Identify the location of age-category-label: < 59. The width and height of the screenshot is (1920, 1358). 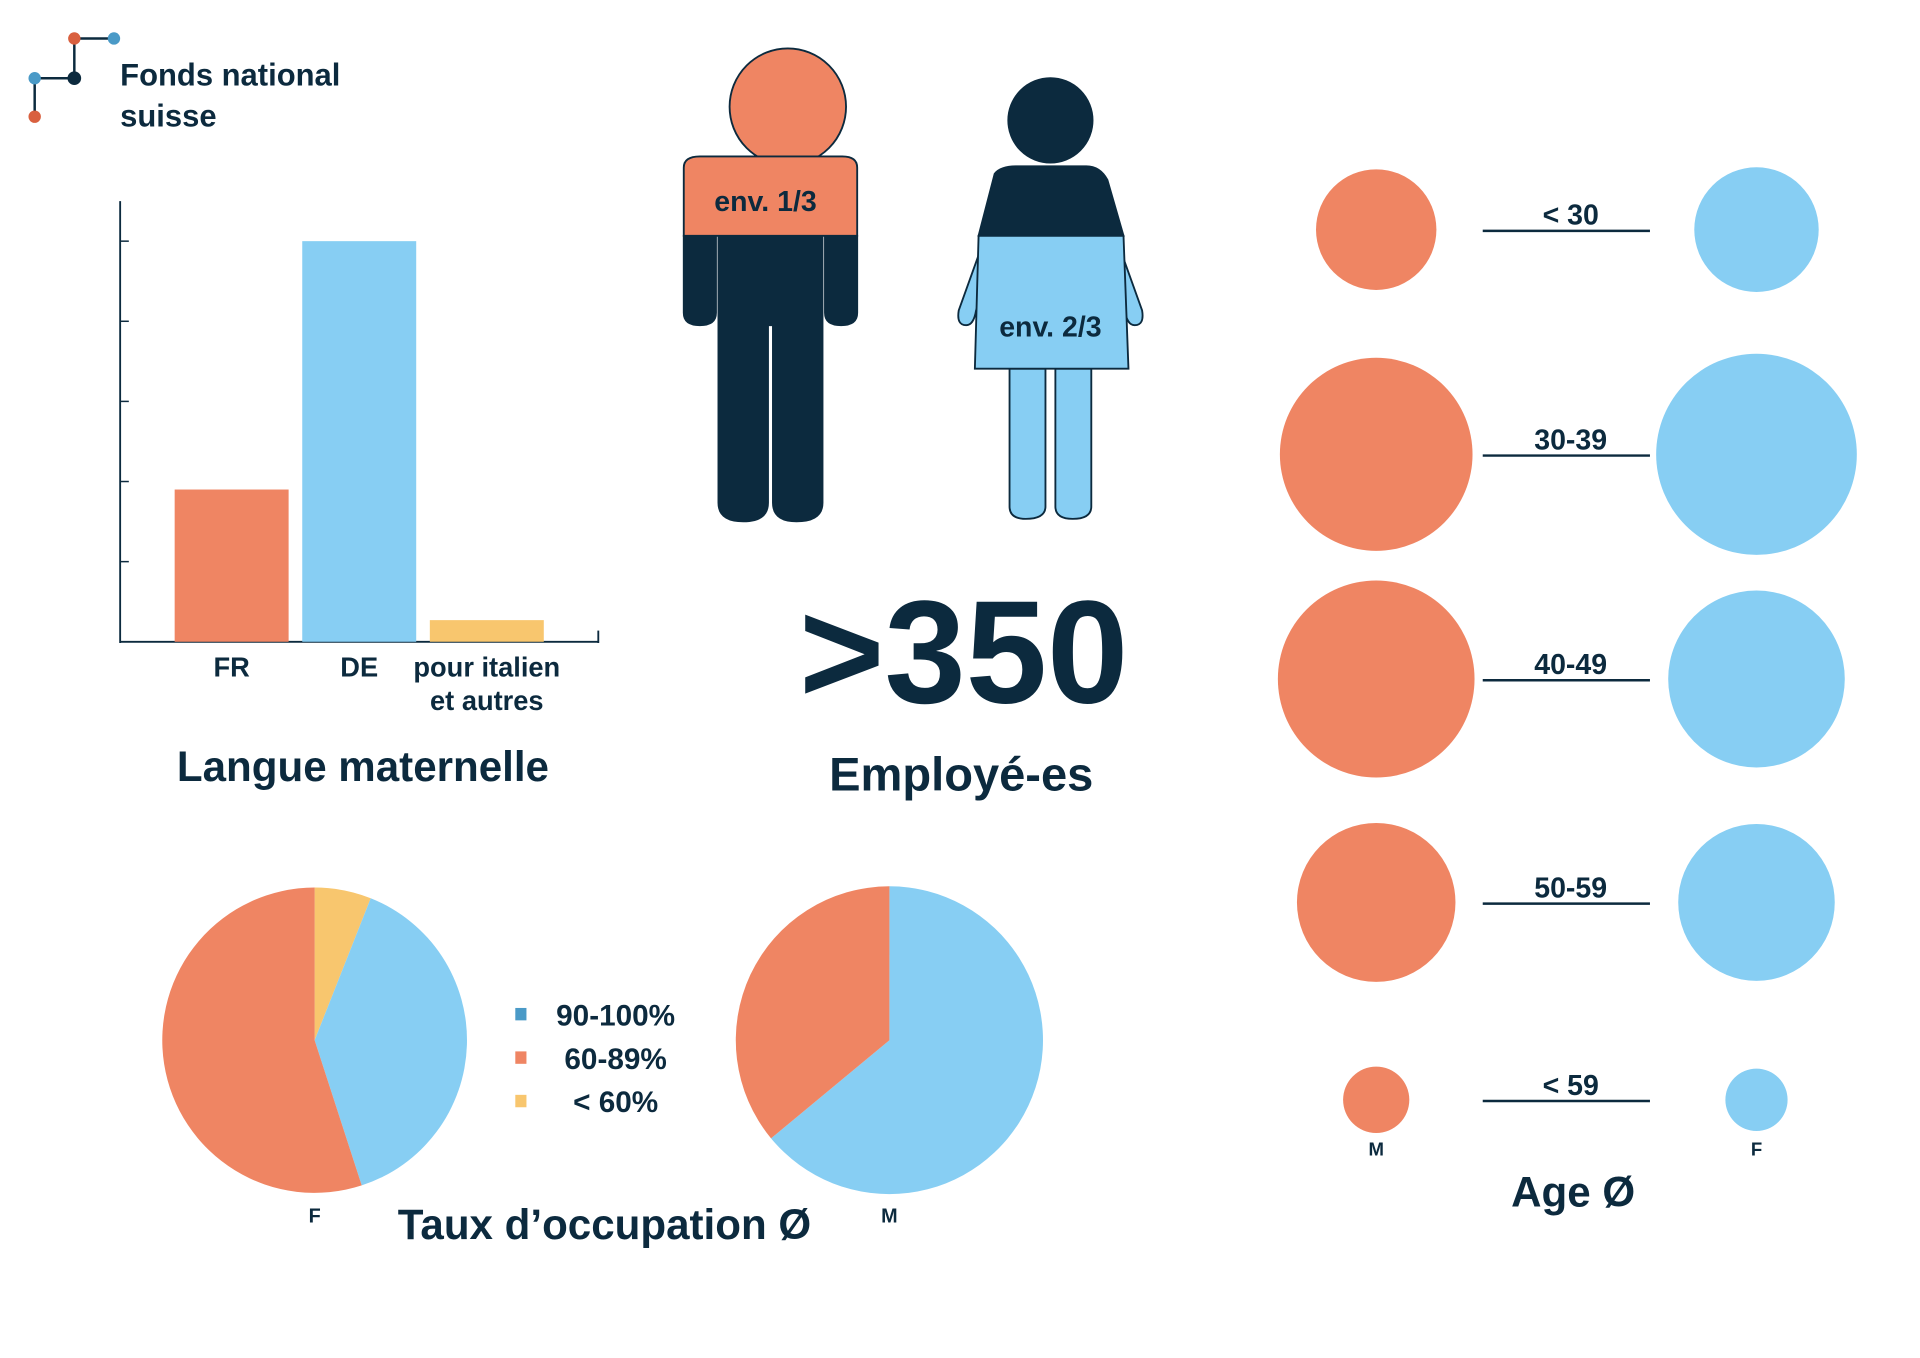
(1571, 1086).